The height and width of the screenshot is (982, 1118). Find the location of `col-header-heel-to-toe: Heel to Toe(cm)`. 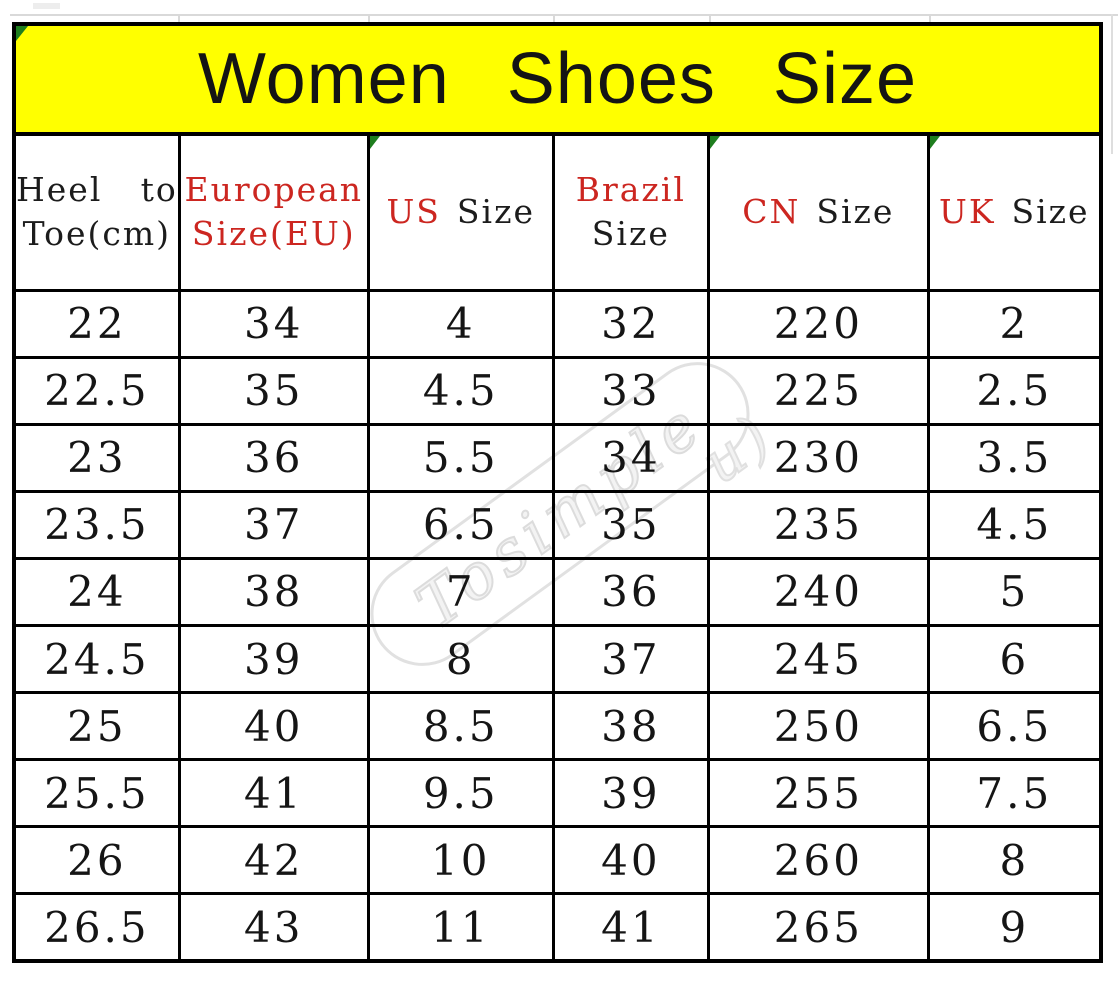

col-header-heel-to-toe: Heel to Toe(cm) is located at coordinates (96, 212).